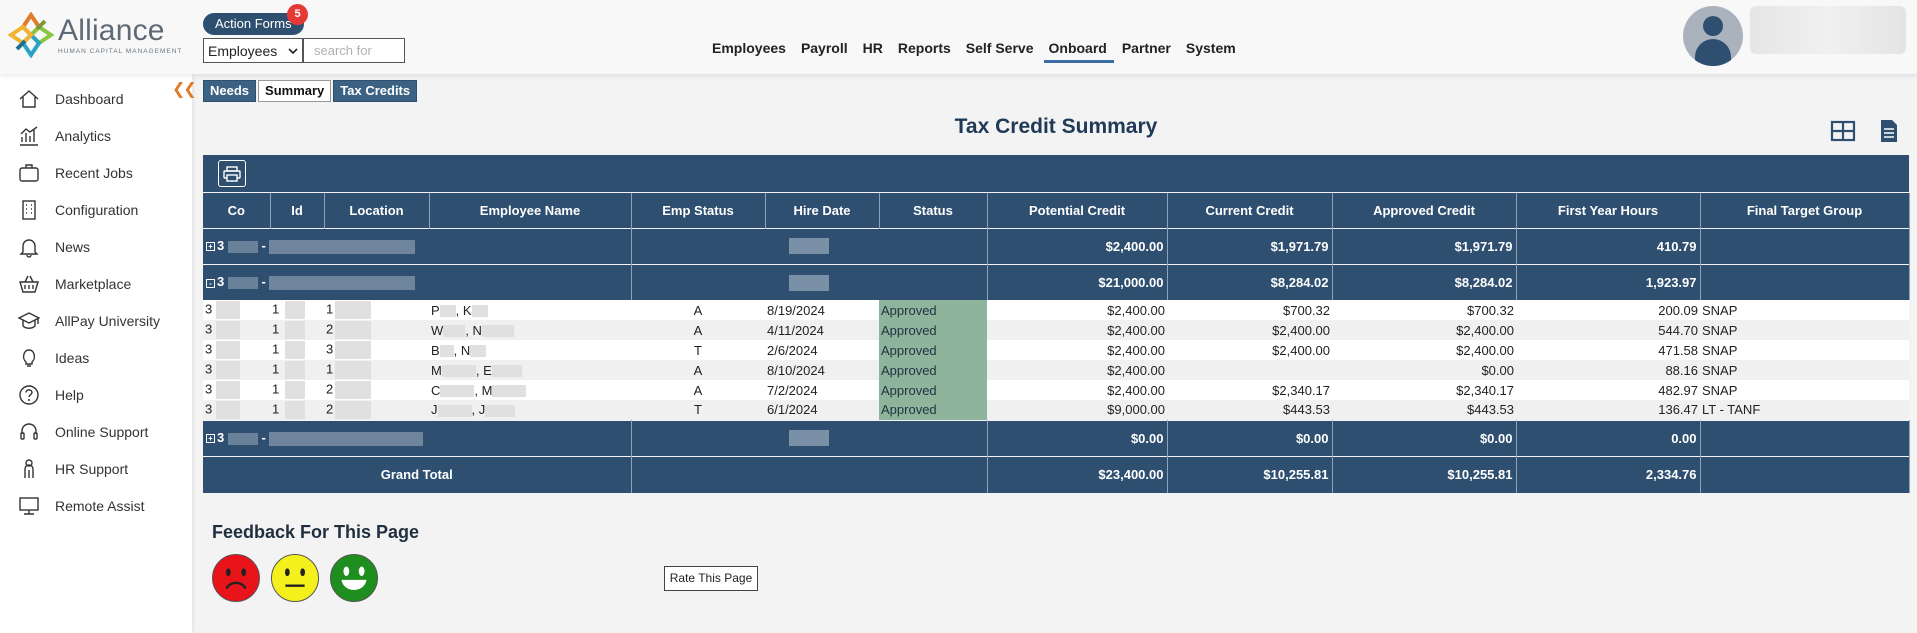 The image size is (1917, 633). What do you see at coordinates (1424, 410) in the screenshot?
I see `cell-approved-credit: $443.53` at bounding box center [1424, 410].